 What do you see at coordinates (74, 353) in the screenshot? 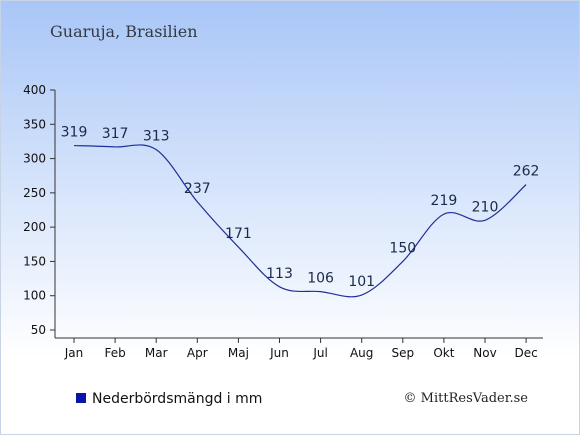
I see `x-tick-label: Jan` at bounding box center [74, 353].